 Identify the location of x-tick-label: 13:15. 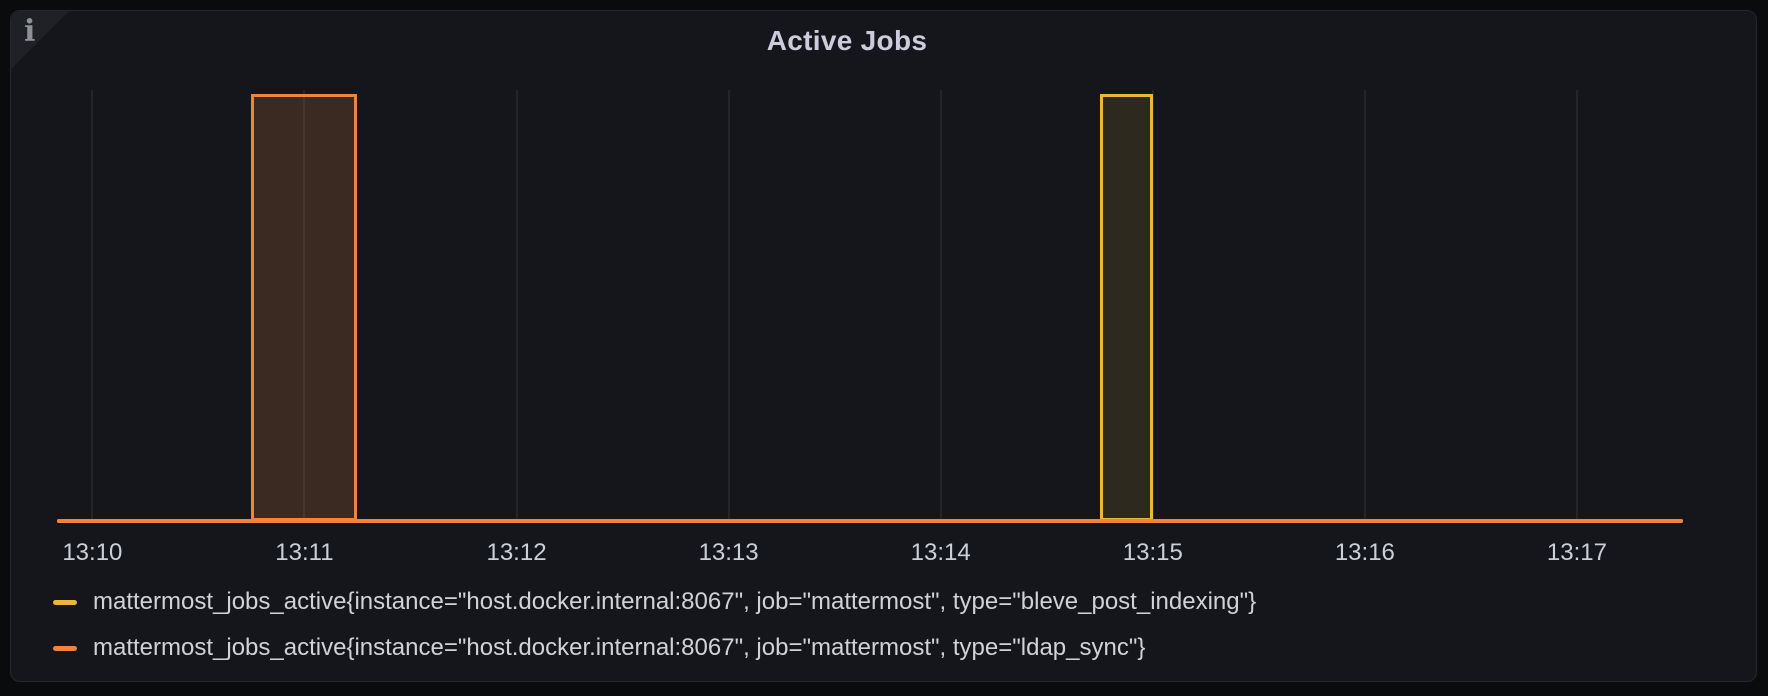
(1152, 552).